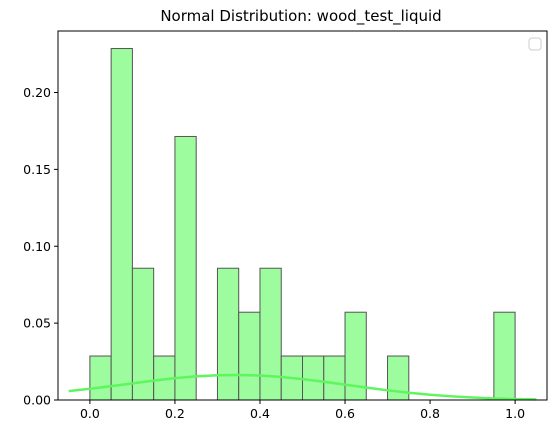 The width and height of the screenshot is (556, 433). I want to click on density-curve, so click(302, 387).